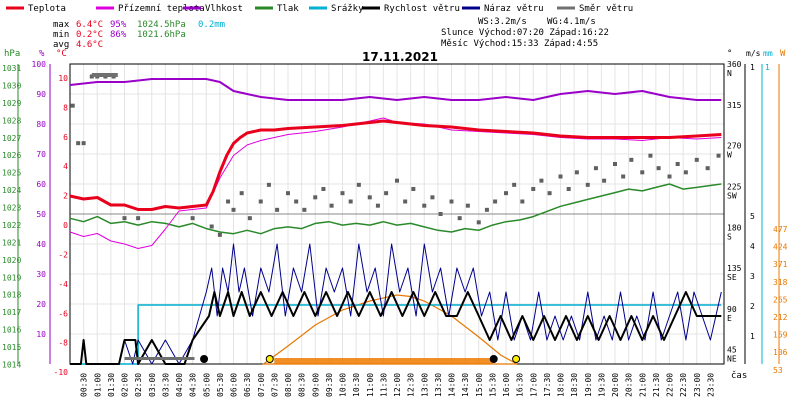  What do you see at coordinates (11, 277) in the screenshot?
I see `hpa-tick-label: 1019` at bounding box center [11, 277].